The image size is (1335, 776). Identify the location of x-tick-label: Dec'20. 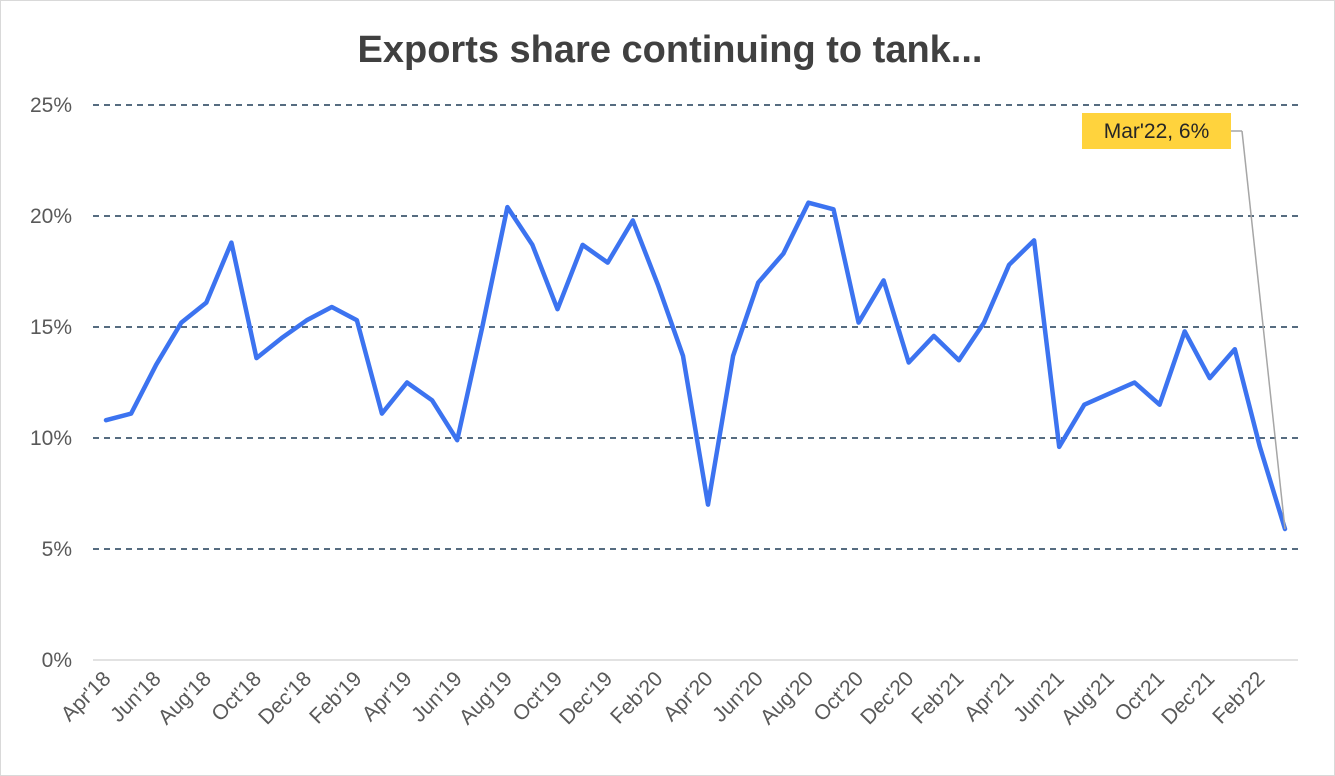
(887, 698).